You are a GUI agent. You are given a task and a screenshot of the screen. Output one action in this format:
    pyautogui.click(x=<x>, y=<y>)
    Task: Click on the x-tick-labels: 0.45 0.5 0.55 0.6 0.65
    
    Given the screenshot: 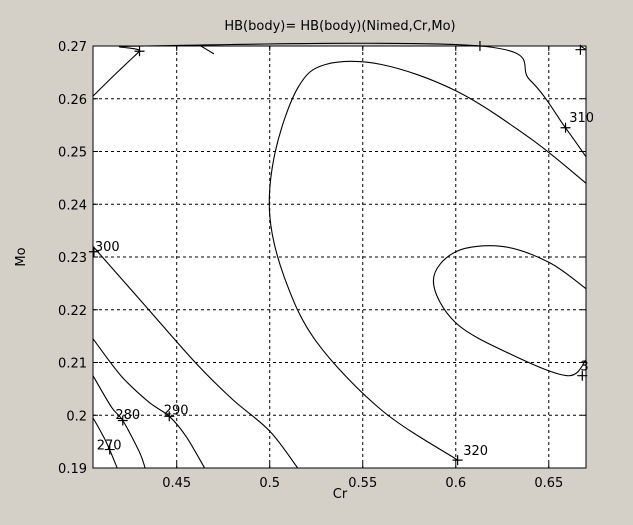 What is the action you would take?
    pyautogui.click(x=362, y=483)
    